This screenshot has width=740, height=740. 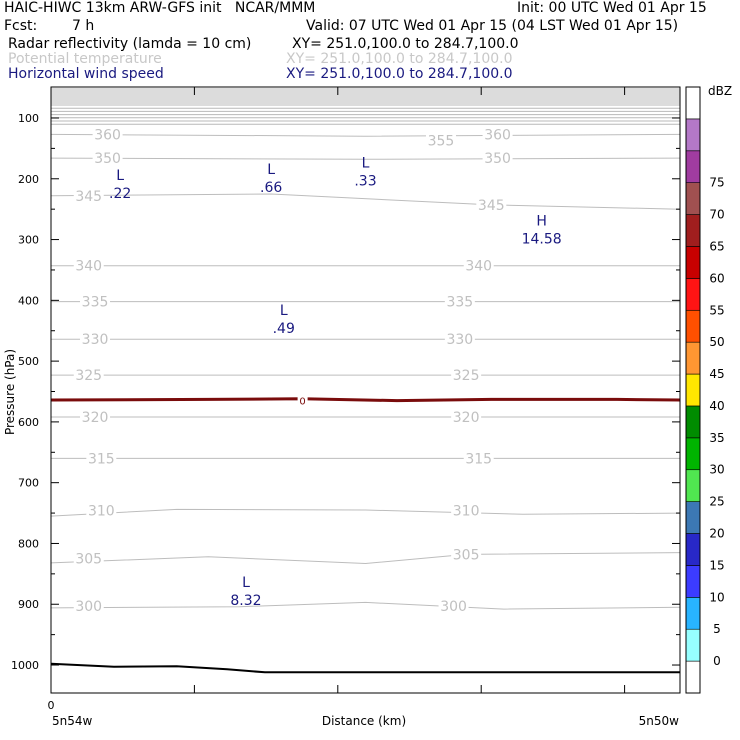 I want to click on theta-label: 350, so click(x=107, y=159).